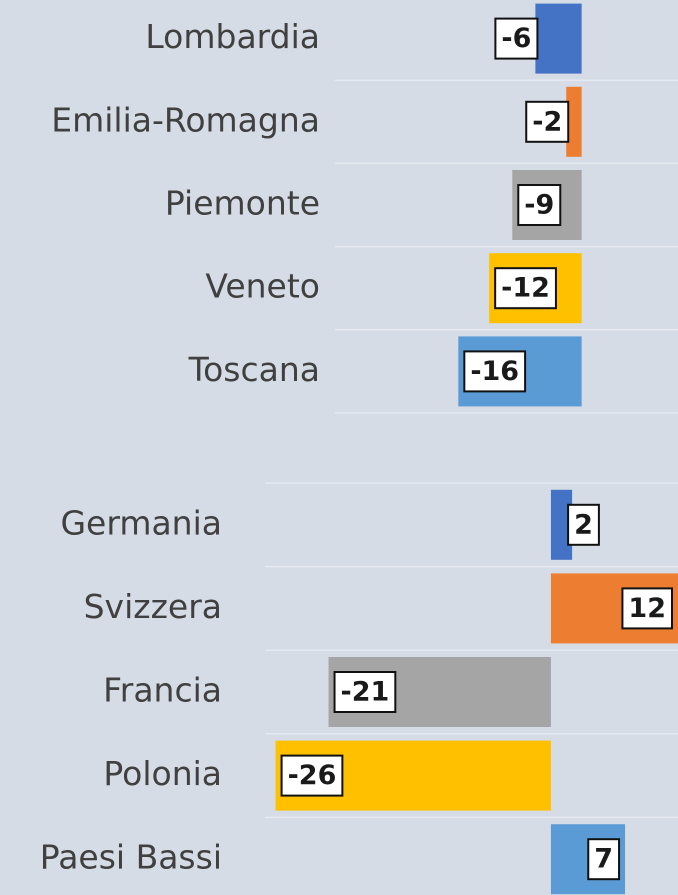 This screenshot has height=895, width=678. I want to click on data-label-text: -12, so click(525, 288).